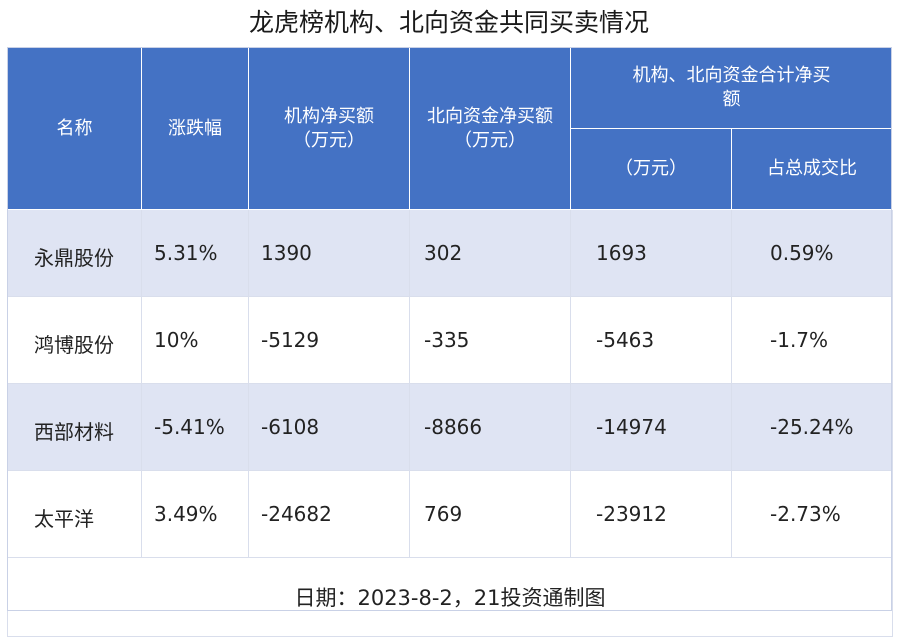 Image resolution: width=898 pixels, height=637 pixels. I want to click on cell-ratio: 0.59%, so click(812, 253).